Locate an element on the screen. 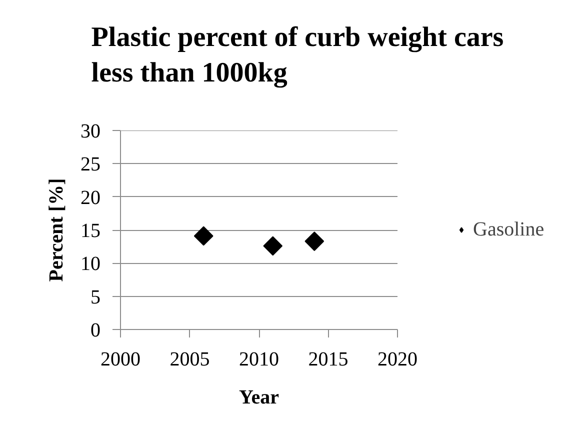 This screenshot has width=581, height=441. x-tick-label: 2005 is located at coordinates (190, 359).